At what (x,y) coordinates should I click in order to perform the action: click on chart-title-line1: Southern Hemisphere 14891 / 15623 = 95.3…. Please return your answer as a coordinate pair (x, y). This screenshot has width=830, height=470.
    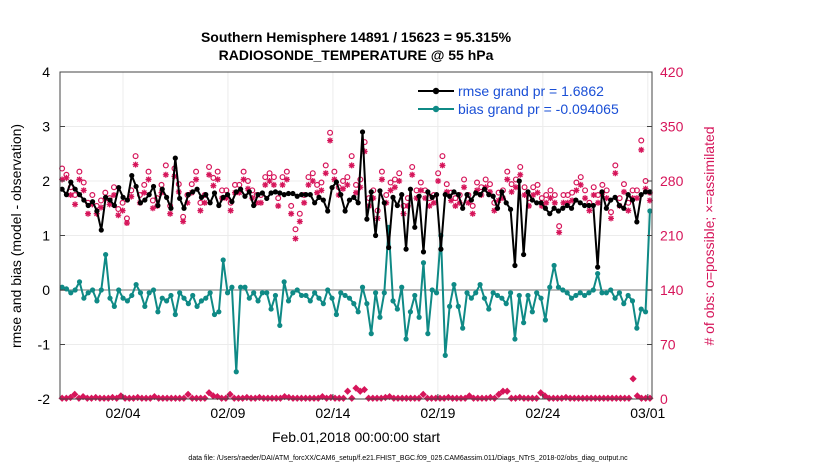
    Looking at the image, I should click on (356, 37).